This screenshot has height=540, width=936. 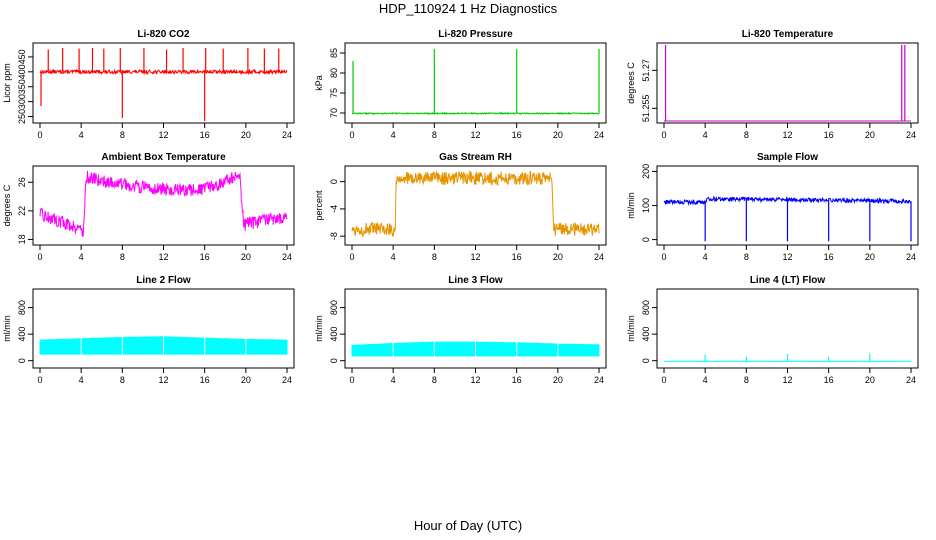 What do you see at coordinates (476, 82) in the screenshot?
I see `series-group-pressure` at bounding box center [476, 82].